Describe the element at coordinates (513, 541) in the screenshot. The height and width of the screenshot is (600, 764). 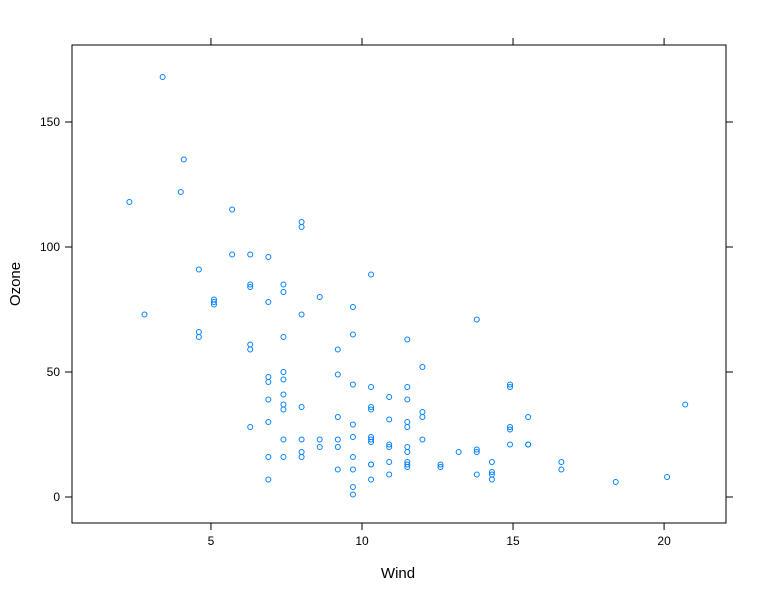
I see `x-tick-label: 15` at that location.